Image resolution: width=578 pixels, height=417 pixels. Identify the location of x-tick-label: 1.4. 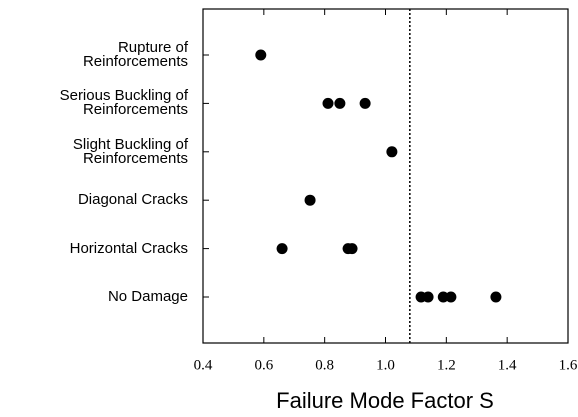
(507, 365).